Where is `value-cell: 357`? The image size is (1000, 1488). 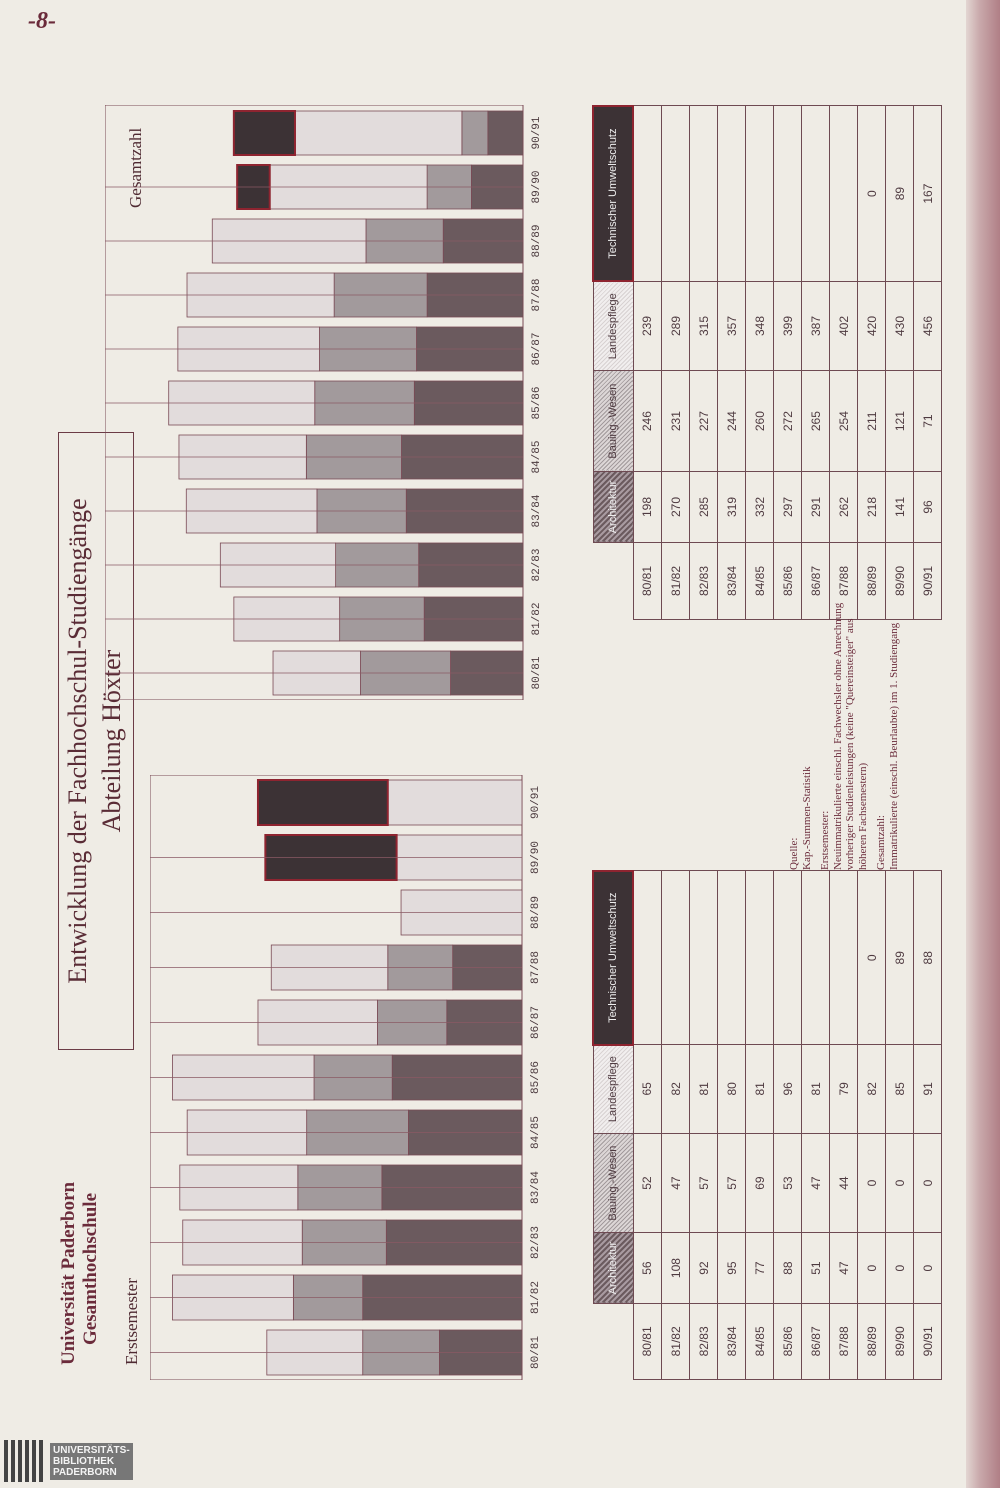 value-cell: 357 is located at coordinates (731, 326).